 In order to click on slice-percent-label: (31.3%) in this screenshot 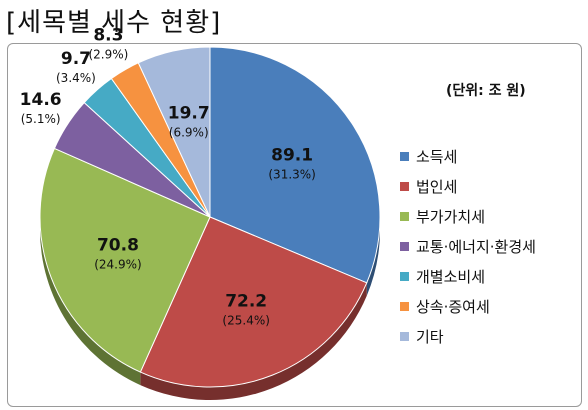, I will do `click(291, 174)`.